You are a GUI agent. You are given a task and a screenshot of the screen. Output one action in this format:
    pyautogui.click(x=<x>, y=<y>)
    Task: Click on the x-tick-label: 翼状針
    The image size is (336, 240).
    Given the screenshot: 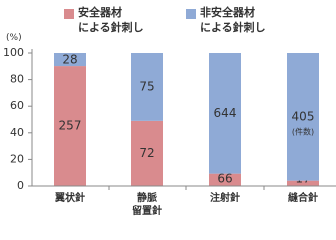 What is the action you would take?
    pyautogui.click(x=70, y=198)
    